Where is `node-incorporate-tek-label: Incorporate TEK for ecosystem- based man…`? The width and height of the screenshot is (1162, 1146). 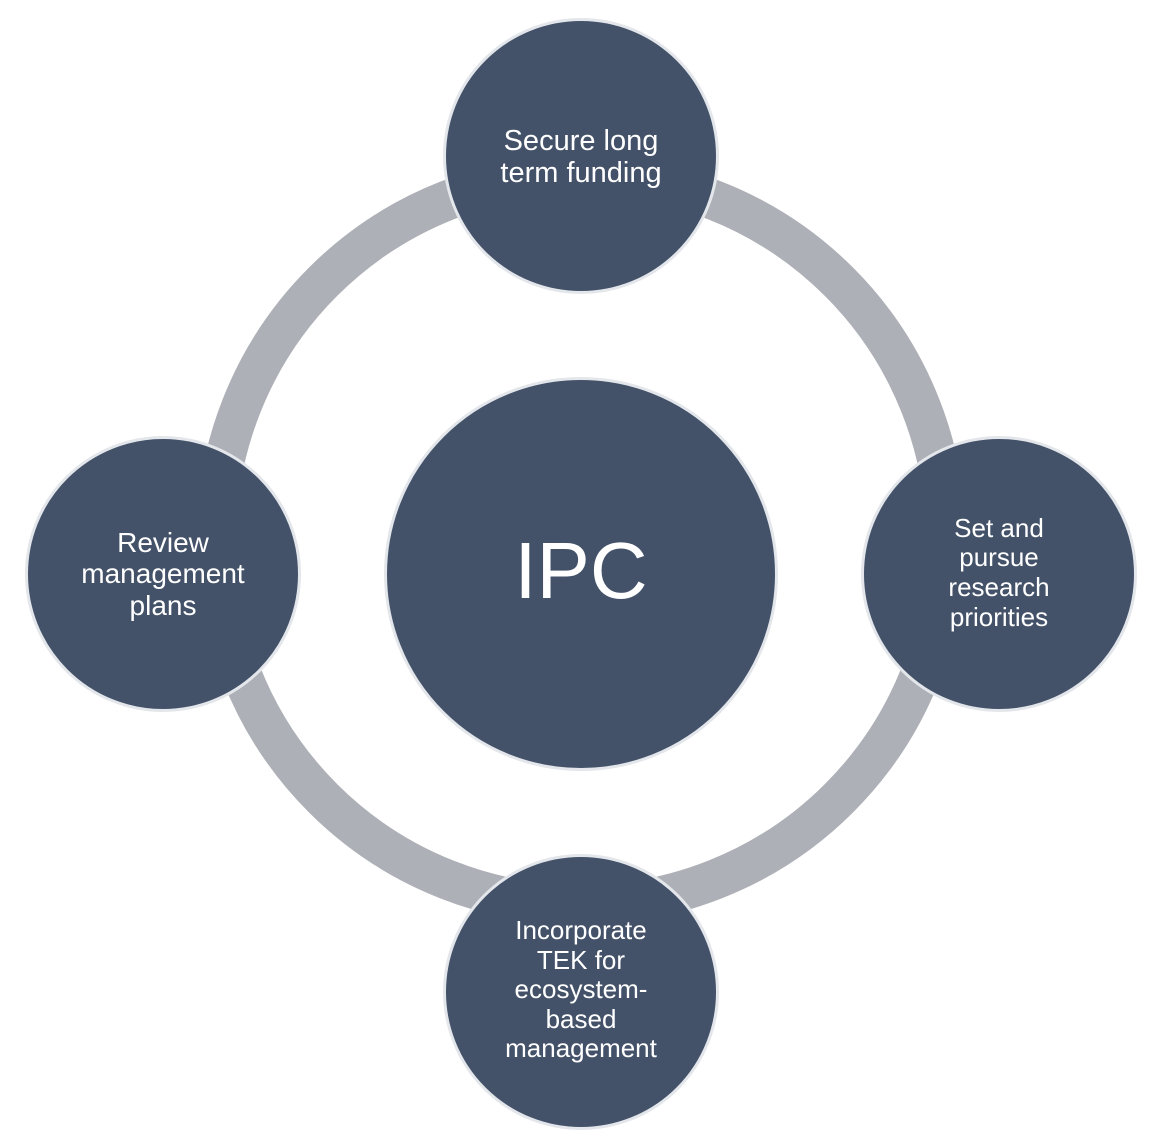
node-incorporate-tek-label: Incorporate TEK for ecosystem- based man… is located at coordinates (581, 989).